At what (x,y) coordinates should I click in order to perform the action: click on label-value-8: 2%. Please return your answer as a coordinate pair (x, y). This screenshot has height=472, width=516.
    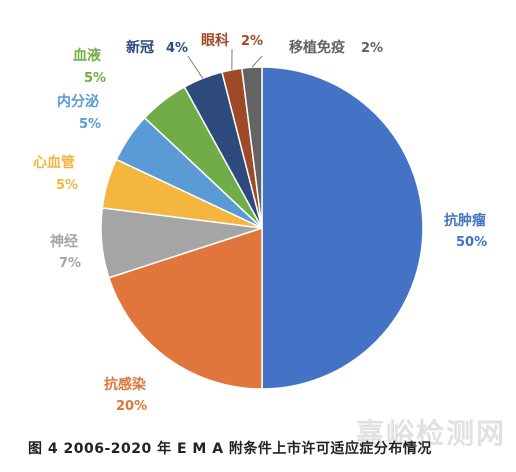
    Looking at the image, I should click on (372, 48).